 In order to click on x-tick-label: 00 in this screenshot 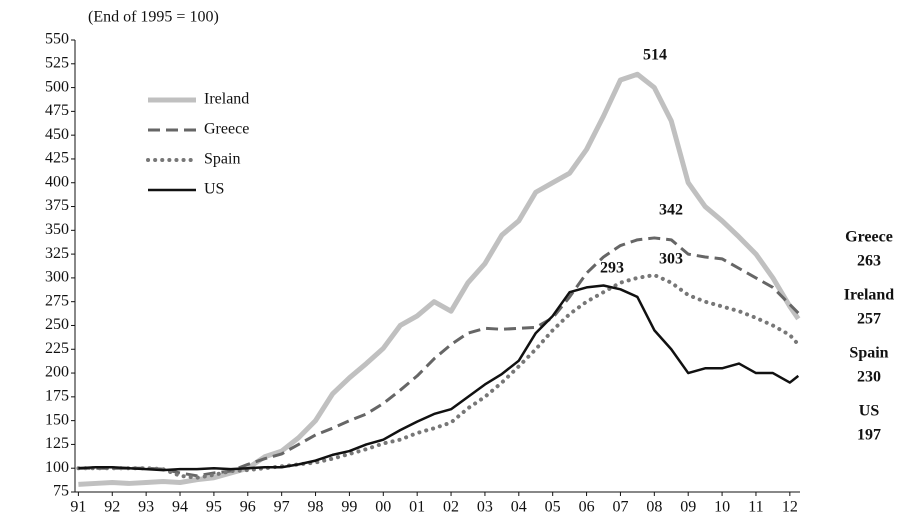, I will do `click(383, 507)`.